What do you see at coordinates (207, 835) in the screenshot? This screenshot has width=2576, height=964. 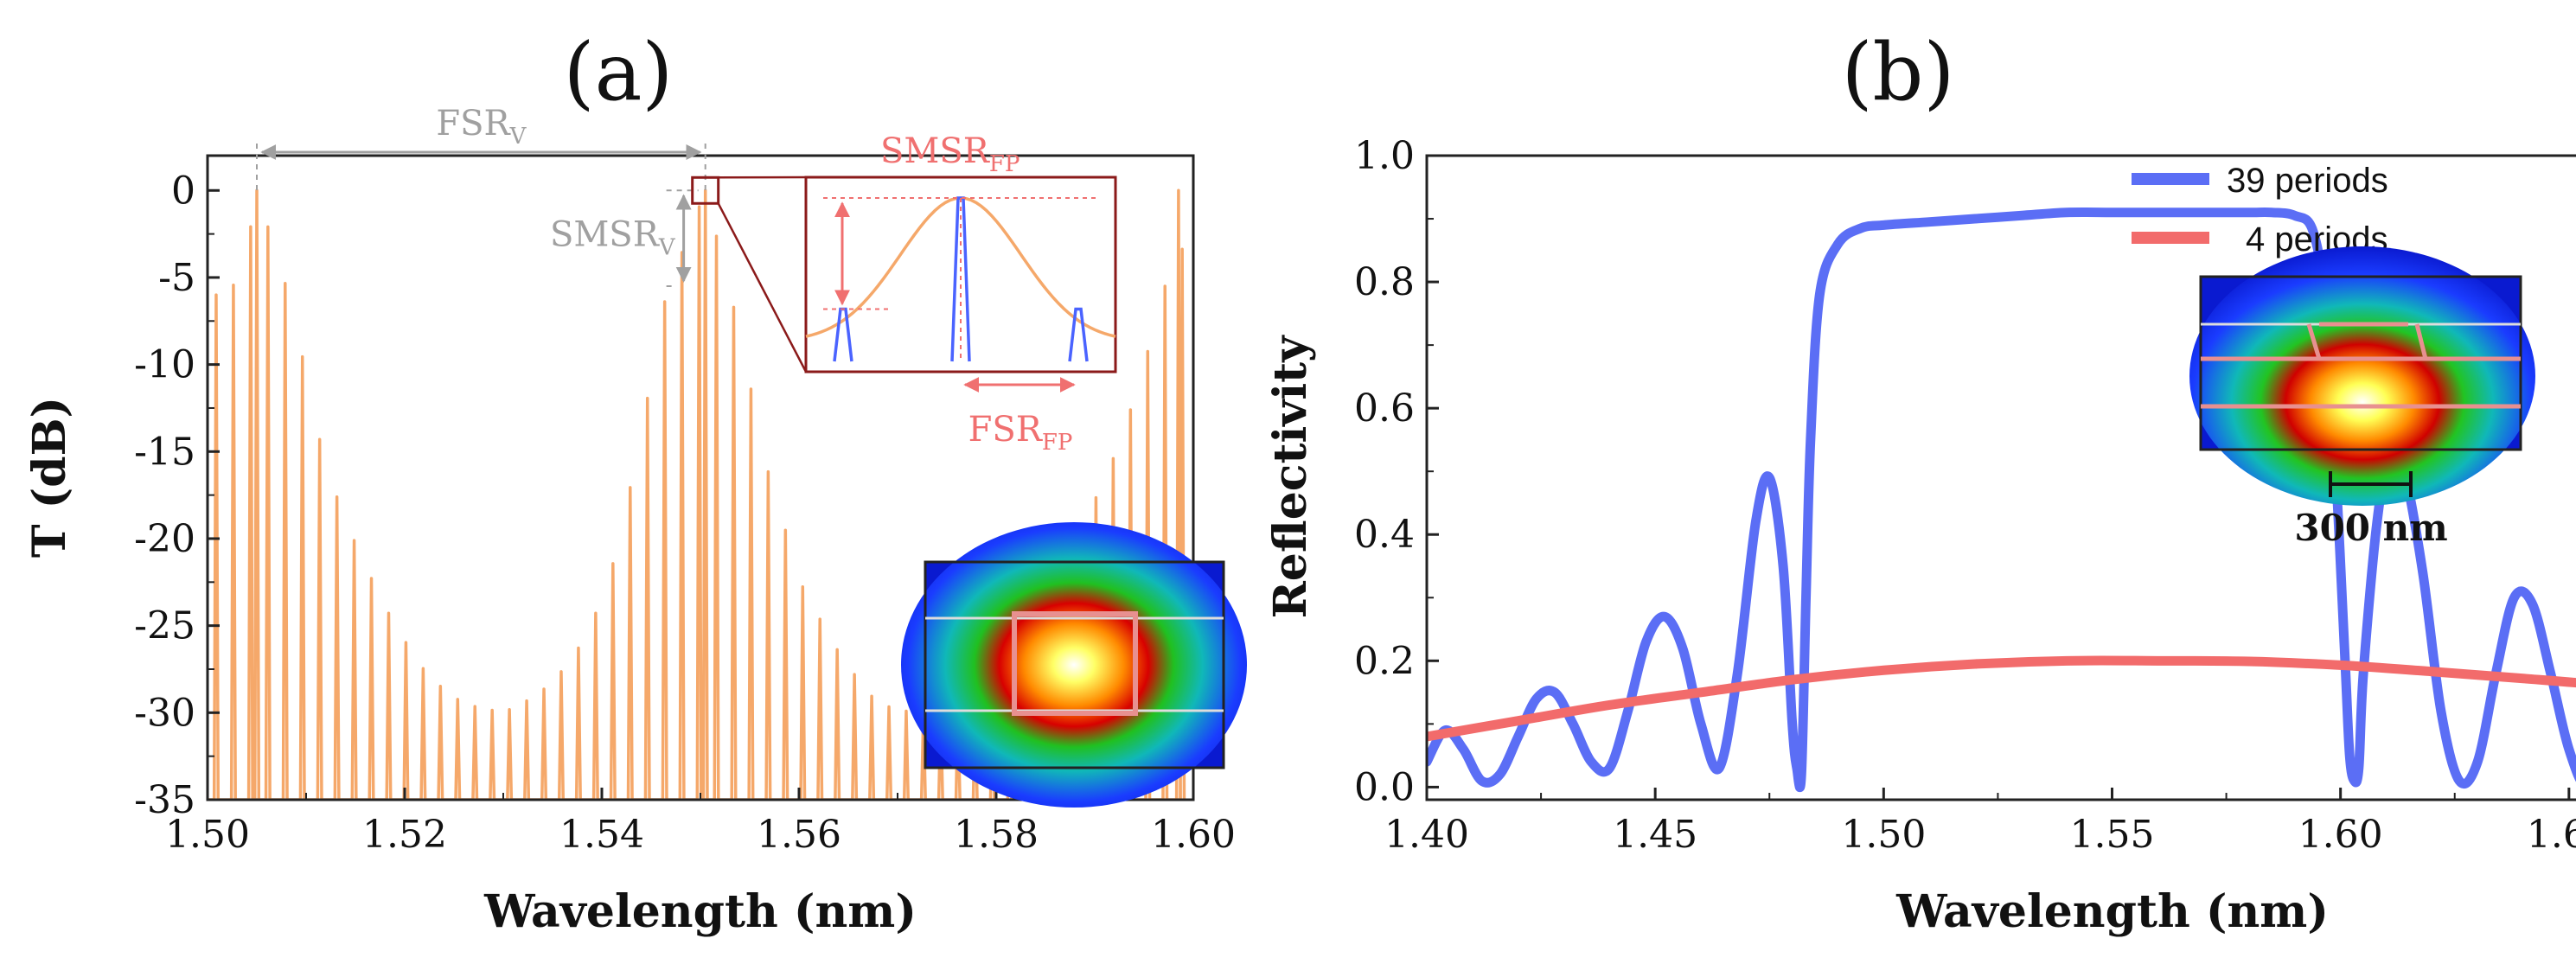 I see `panel-a-xtick-label: 1.50` at bounding box center [207, 835].